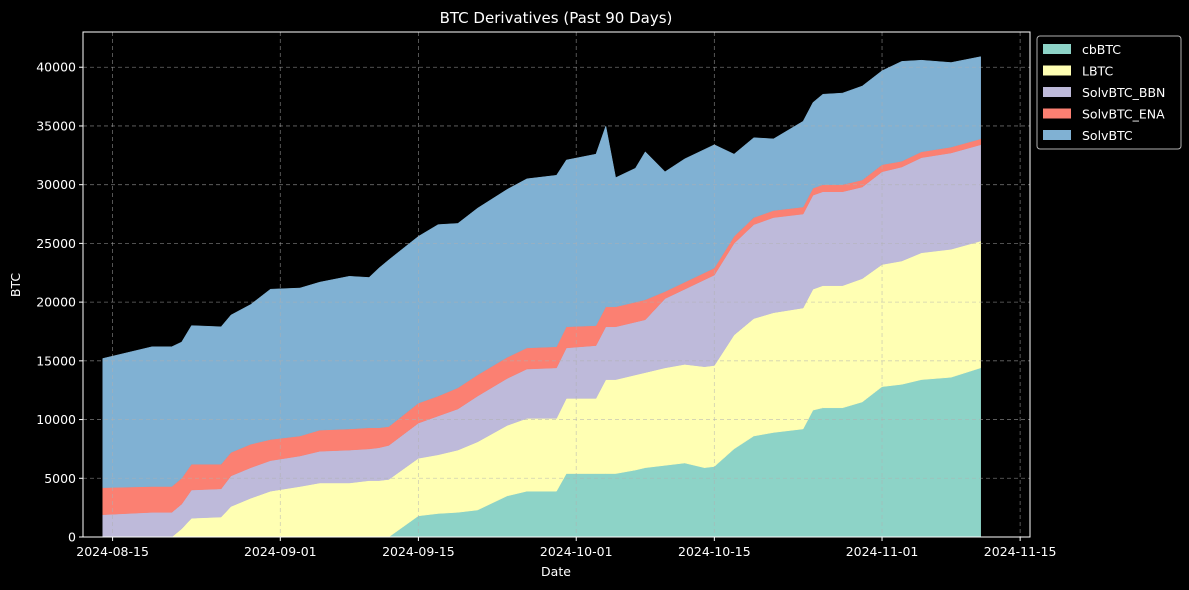 Image resolution: width=1189 pixels, height=590 pixels. What do you see at coordinates (882, 551) in the screenshot?
I see `x-tick-label: 2024-11-01` at bounding box center [882, 551].